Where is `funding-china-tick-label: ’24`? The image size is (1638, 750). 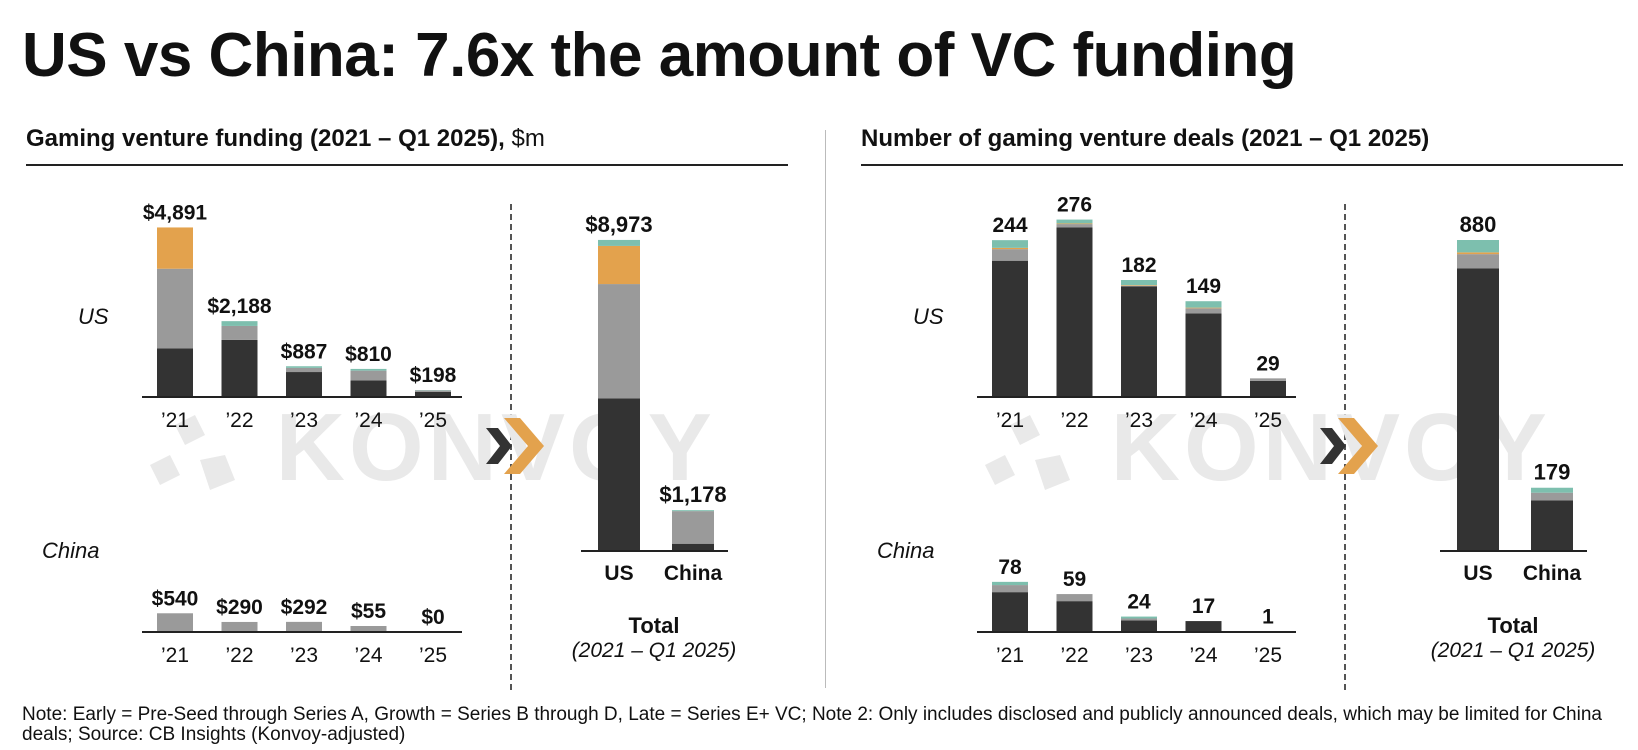 funding-china-tick-label: ’24 is located at coordinates (368, 655).